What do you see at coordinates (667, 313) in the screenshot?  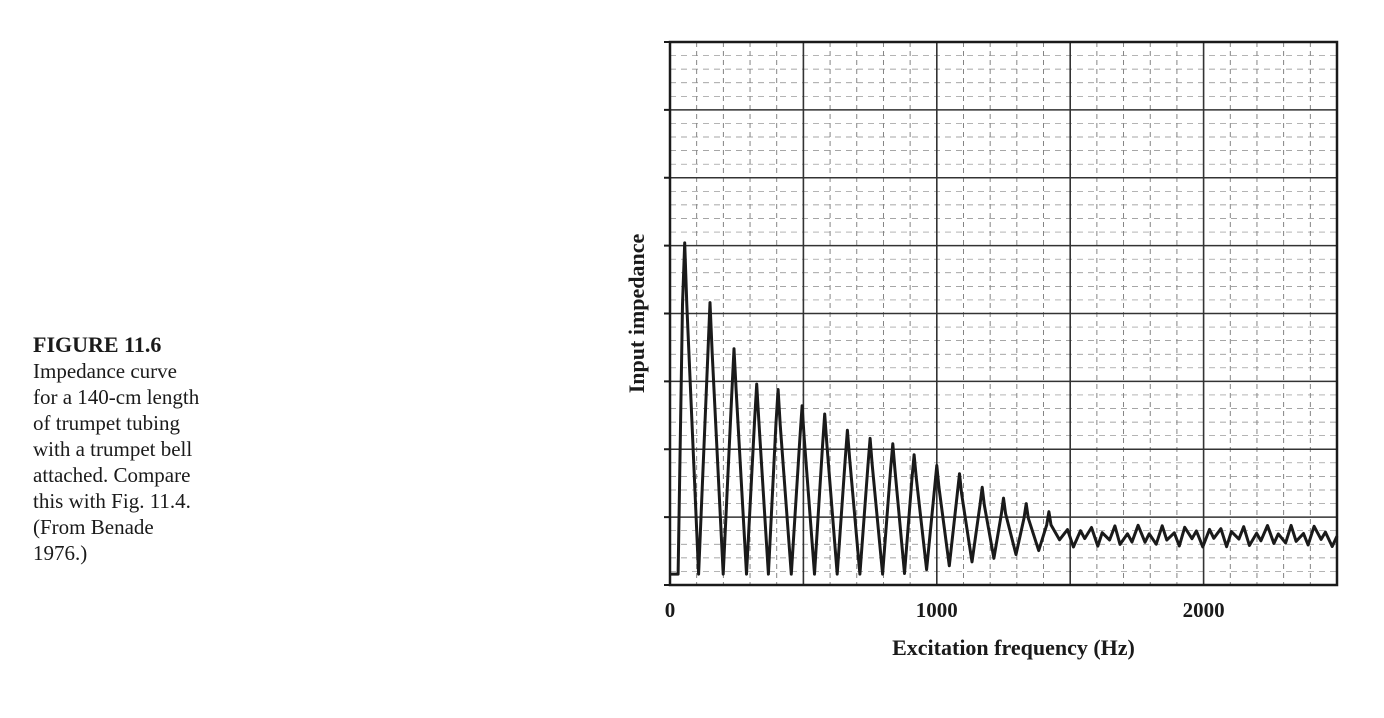 I see `y-axis-ticks` at bounding box center [667, 313].